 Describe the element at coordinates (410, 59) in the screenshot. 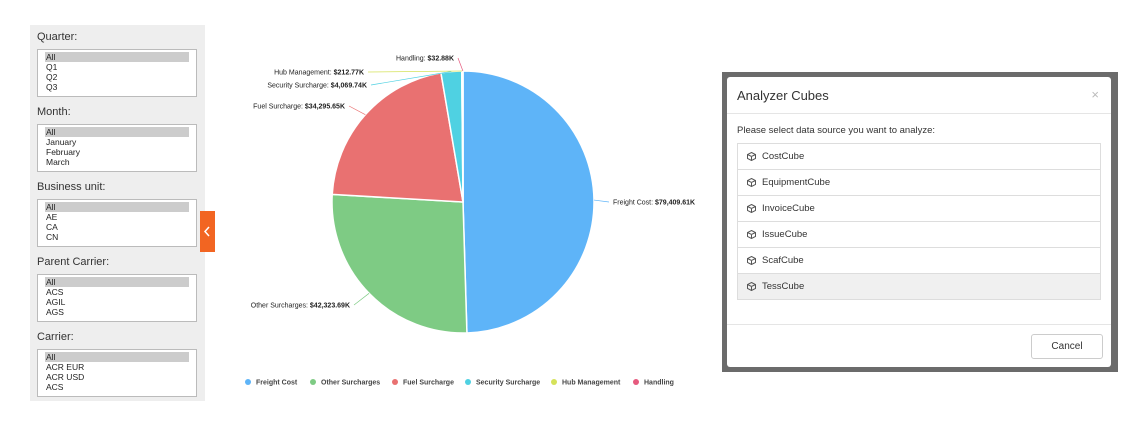

I see `slice-name: Handling` at that location.